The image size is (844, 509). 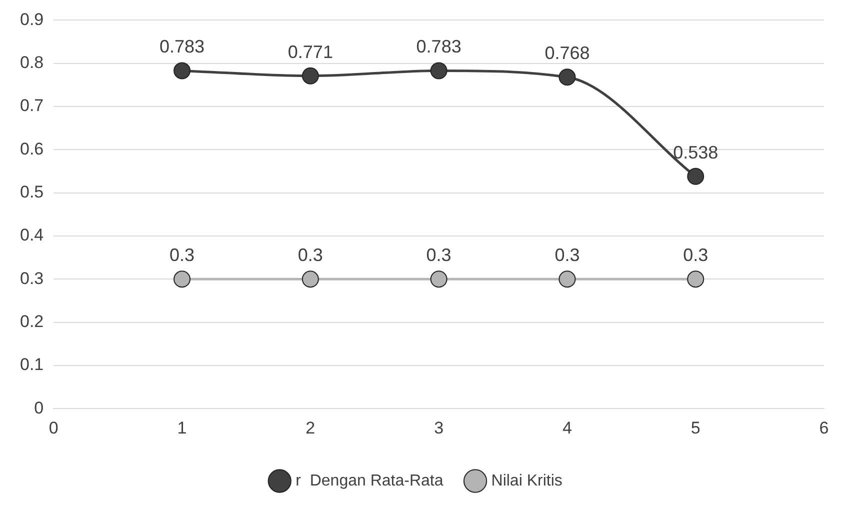 I want to click on y-tick-label: 0.3, so click(x=32, y=278).